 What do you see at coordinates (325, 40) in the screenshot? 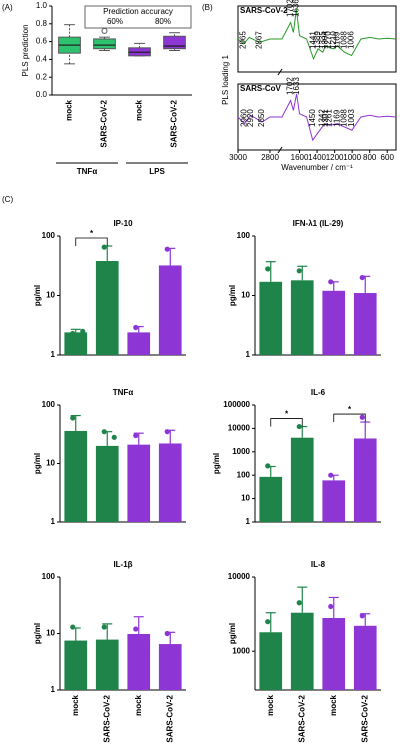
I see `peak-label: 1304` at bounding box center [325, 40].